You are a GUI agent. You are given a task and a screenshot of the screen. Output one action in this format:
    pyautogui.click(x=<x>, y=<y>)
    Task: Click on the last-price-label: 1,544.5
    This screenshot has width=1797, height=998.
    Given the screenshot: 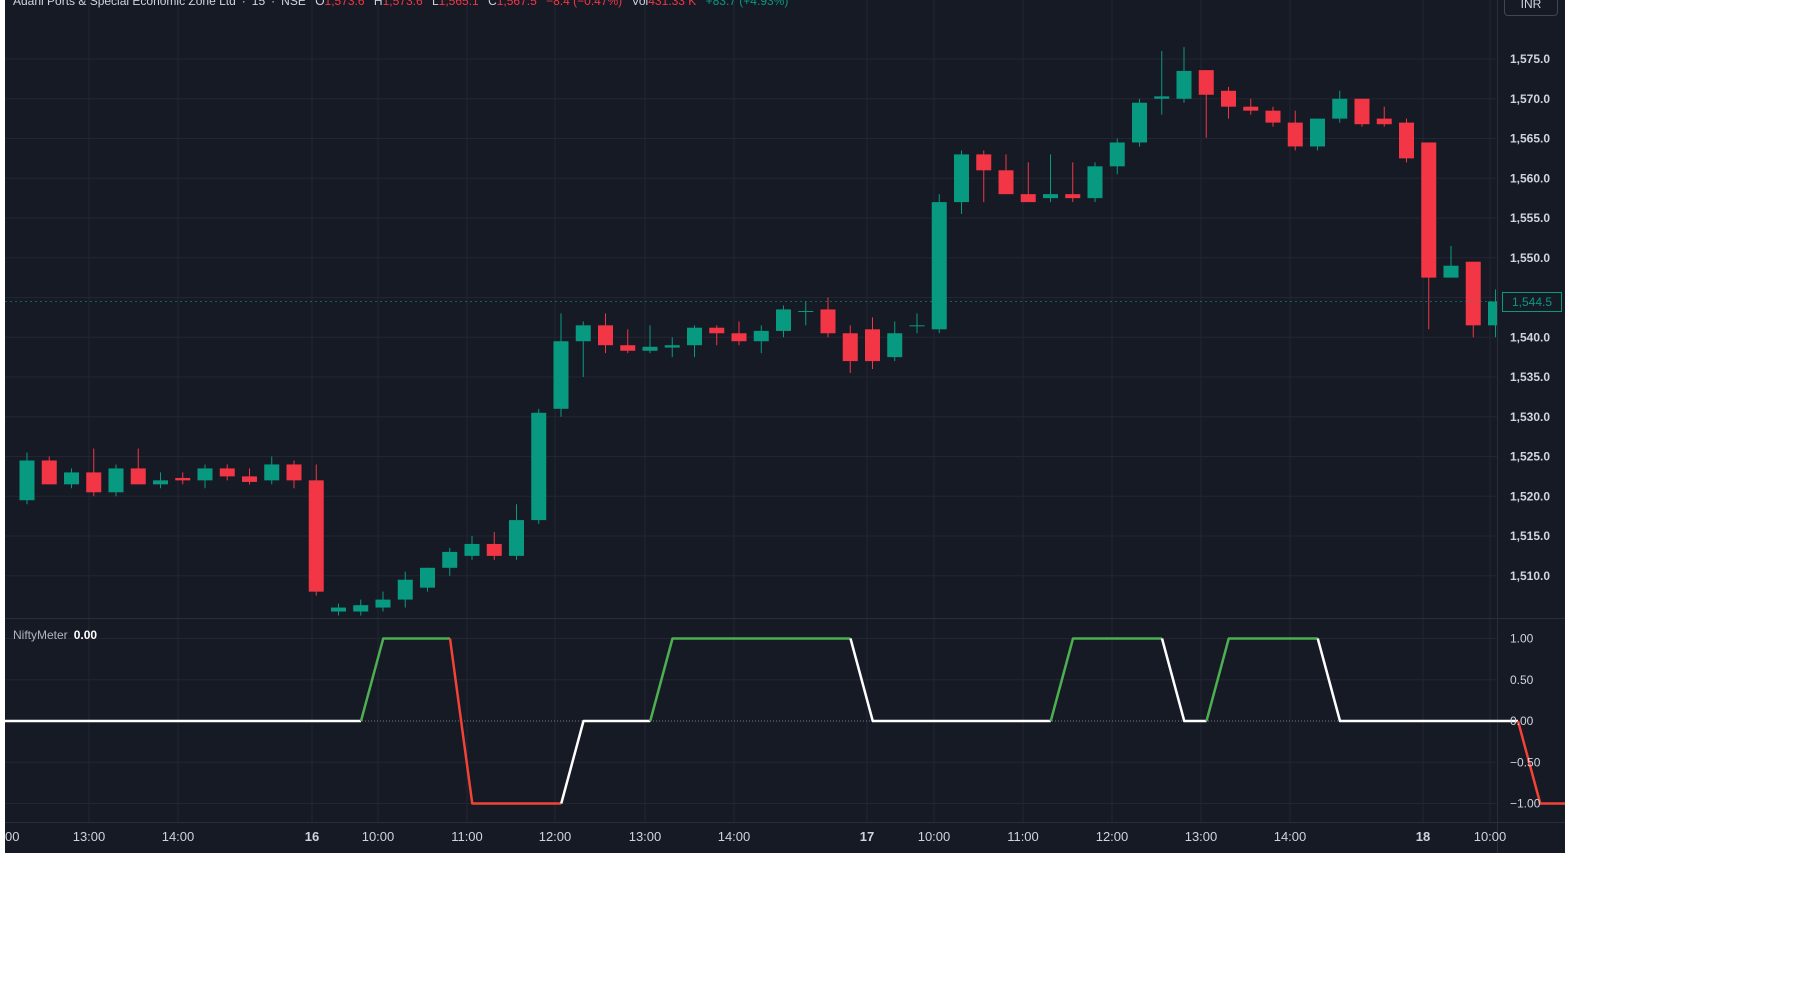 What is the action you would take?
    pyautogui.click(x=1532, y=302)
    